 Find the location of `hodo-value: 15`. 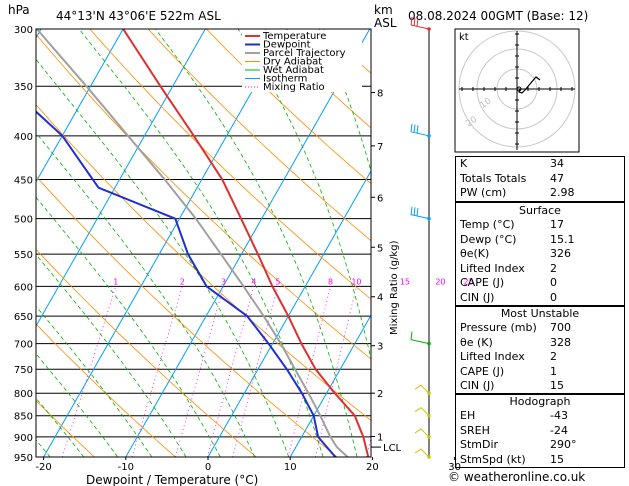

hodo-value: 15 is located at coordinates (557, 459).